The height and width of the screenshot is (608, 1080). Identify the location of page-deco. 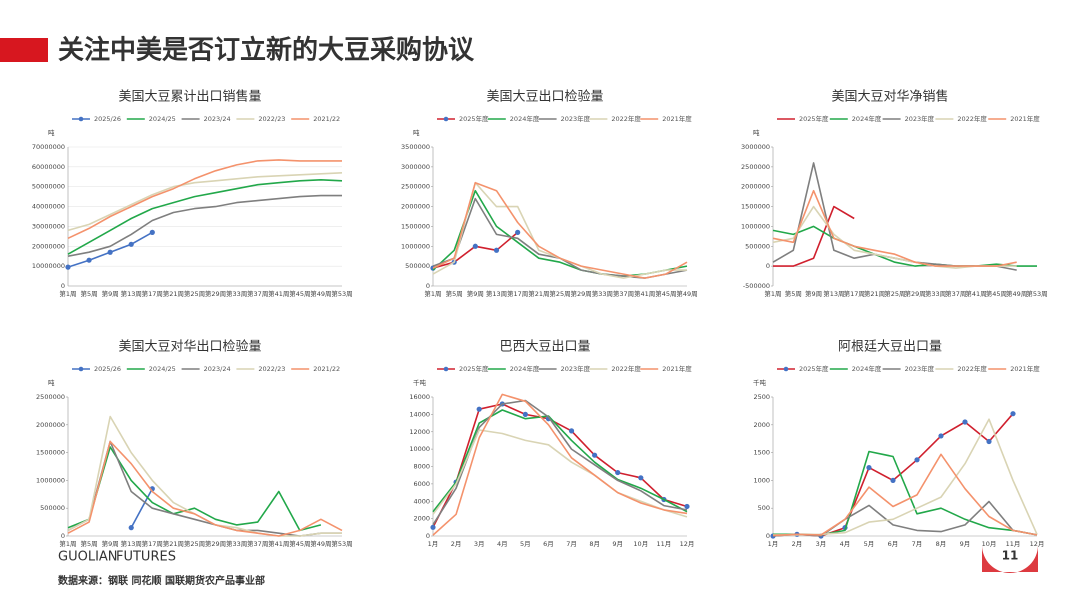
(1010, 559).